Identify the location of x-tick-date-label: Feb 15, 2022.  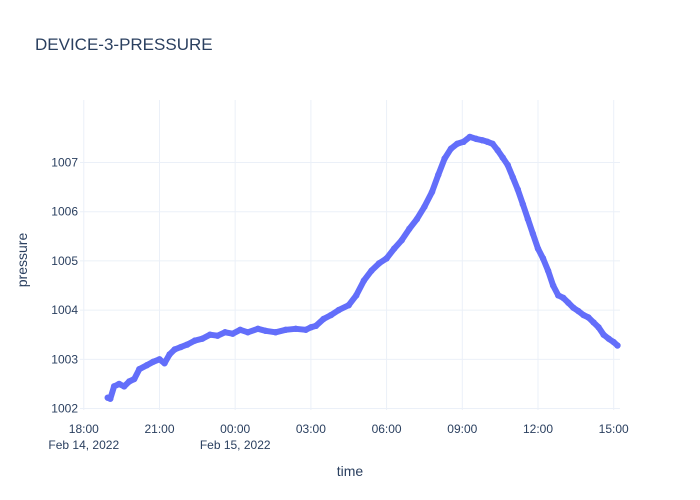
(235, 445).